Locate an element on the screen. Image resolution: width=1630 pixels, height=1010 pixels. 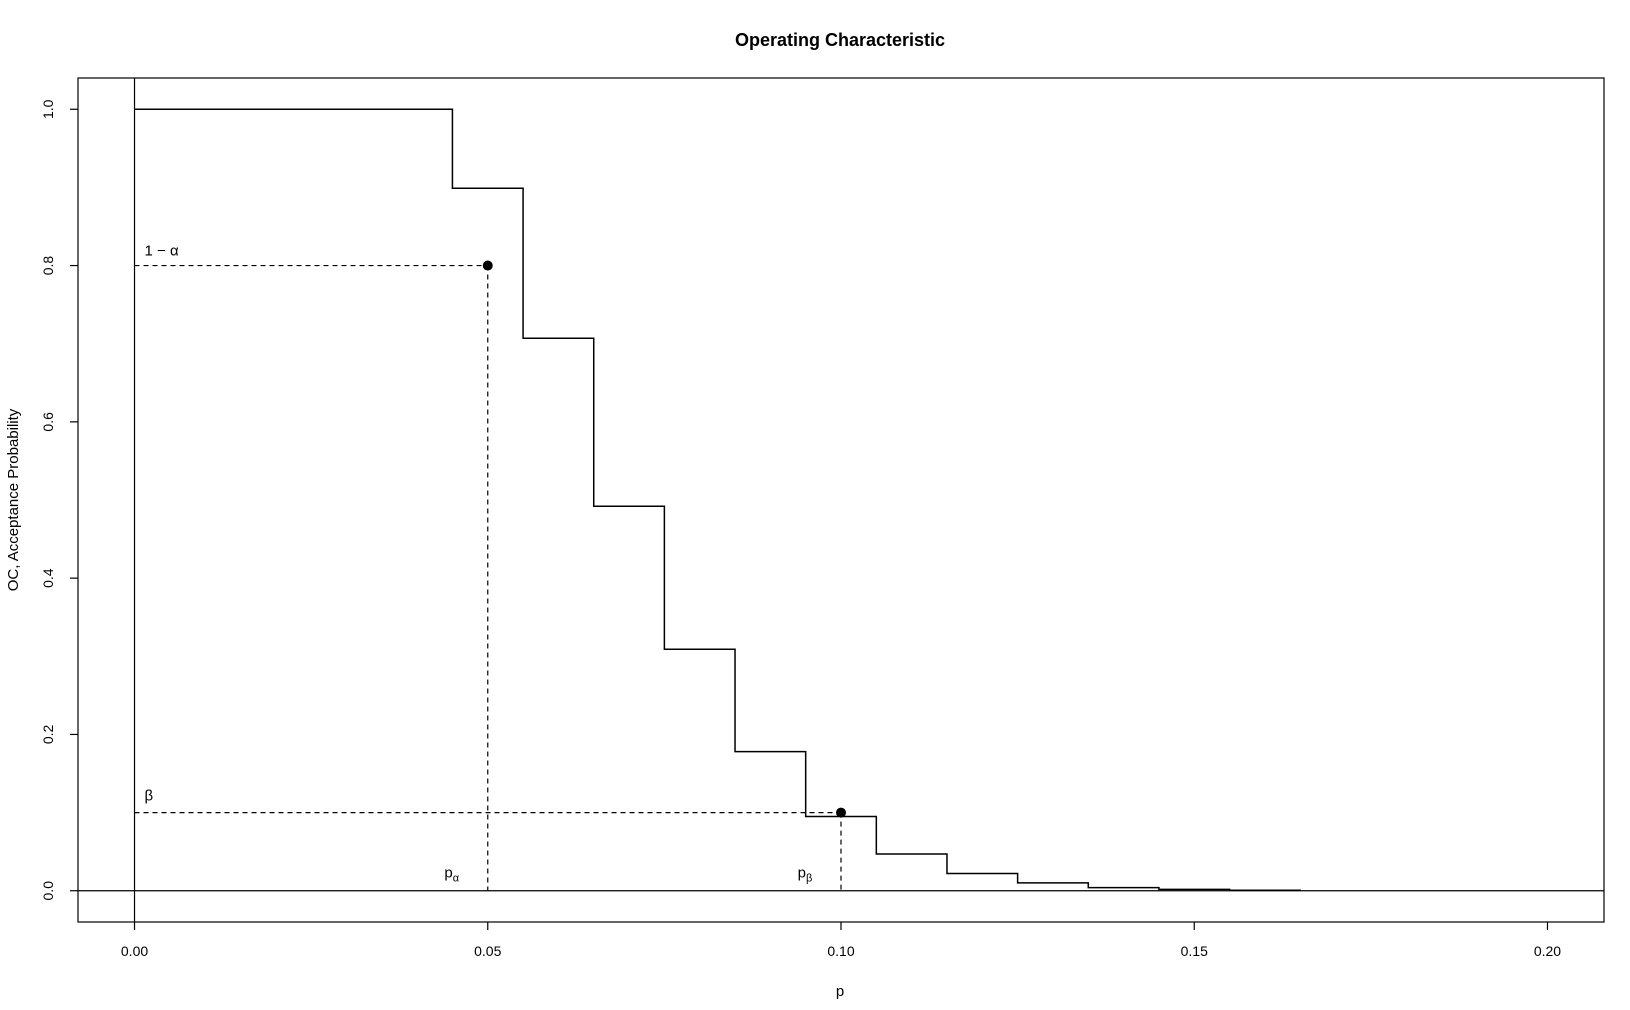
annotation-p-alpha-sub: α is located at coordinates (456, 879).